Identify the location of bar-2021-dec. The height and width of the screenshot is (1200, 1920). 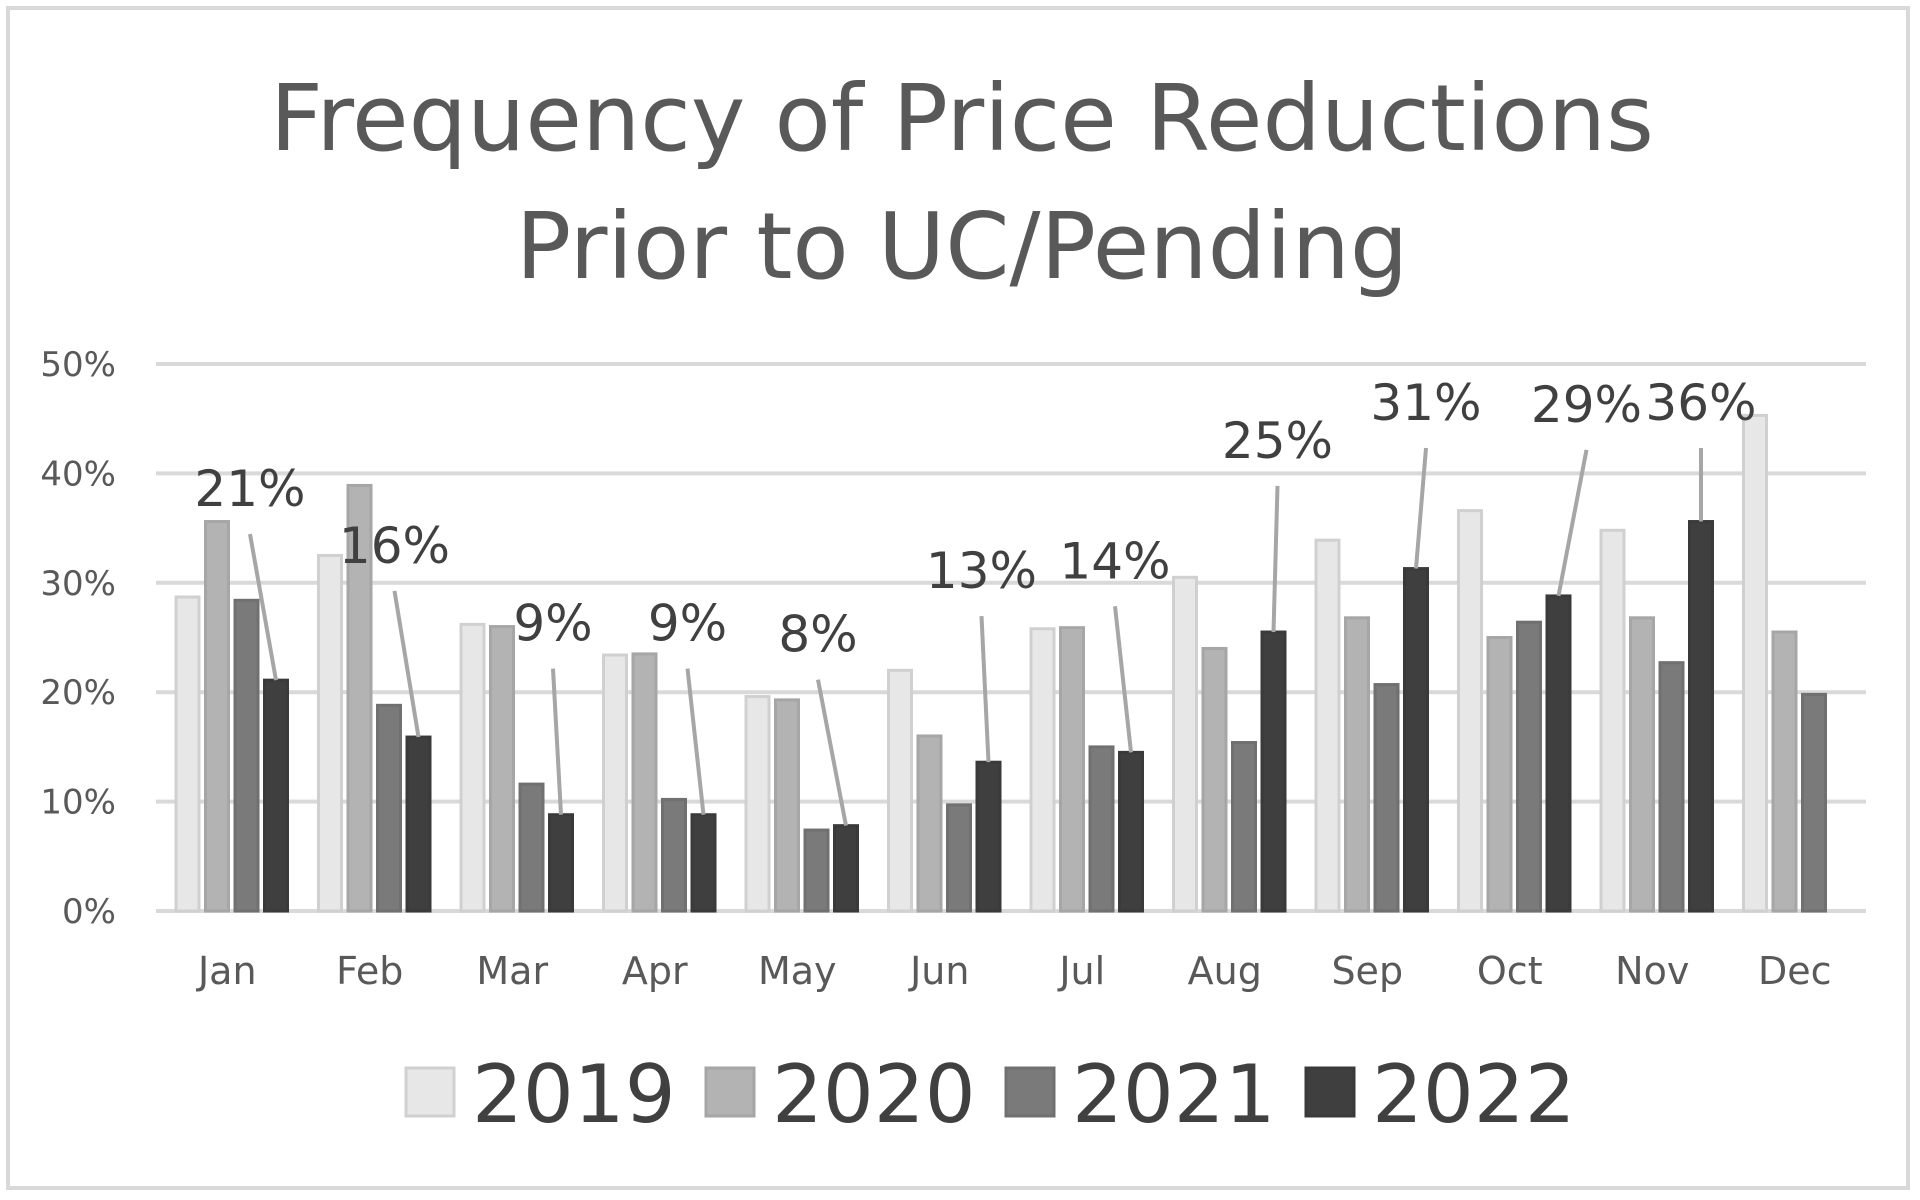
(1814, 802).